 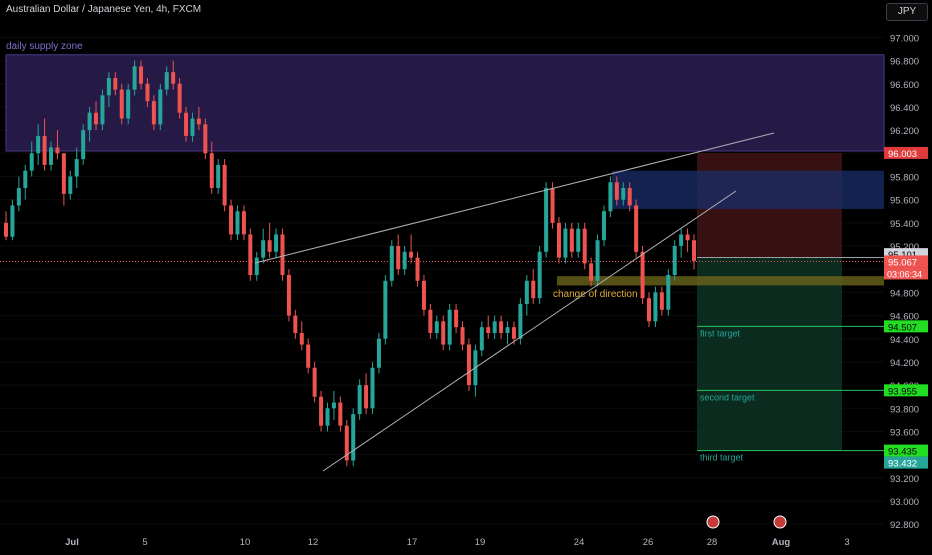 I want to click on stop-price-tag-text: 96.003, so click(x=902, y=154).